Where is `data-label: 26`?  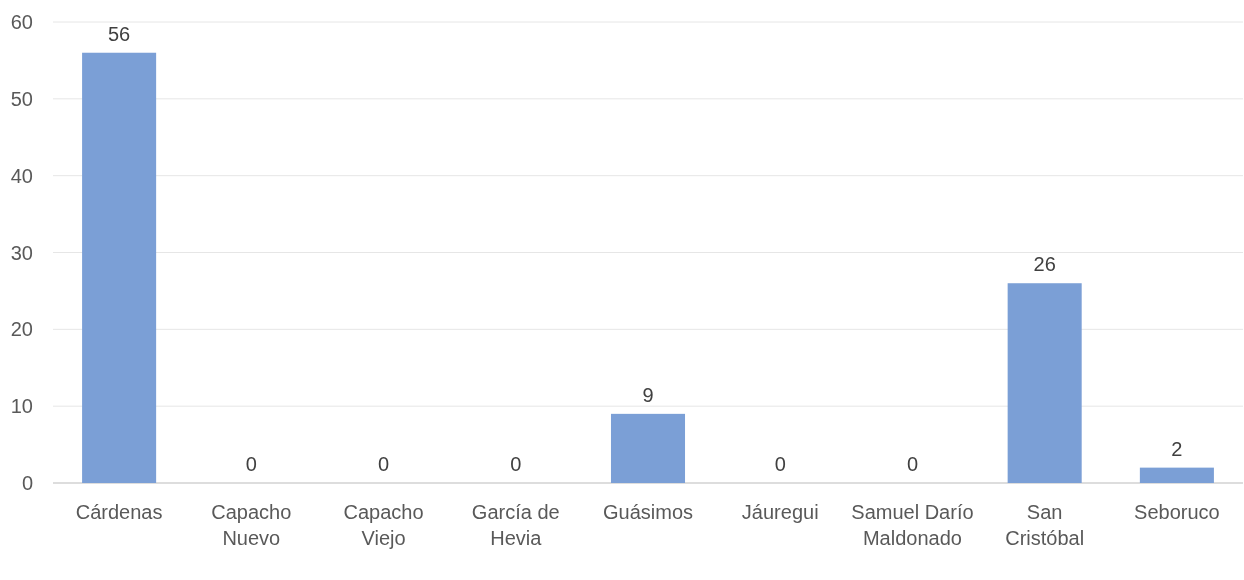
data-label: 26 is located at coordinates (1044, 264).